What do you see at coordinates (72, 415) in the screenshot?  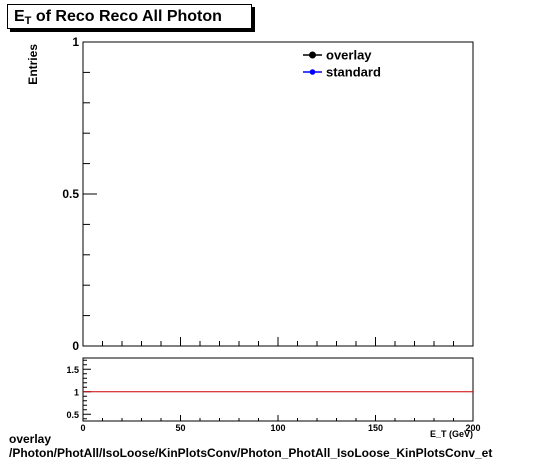 I see `ratio-y-tick-label: 0.5` at bounding box center [72, 415].